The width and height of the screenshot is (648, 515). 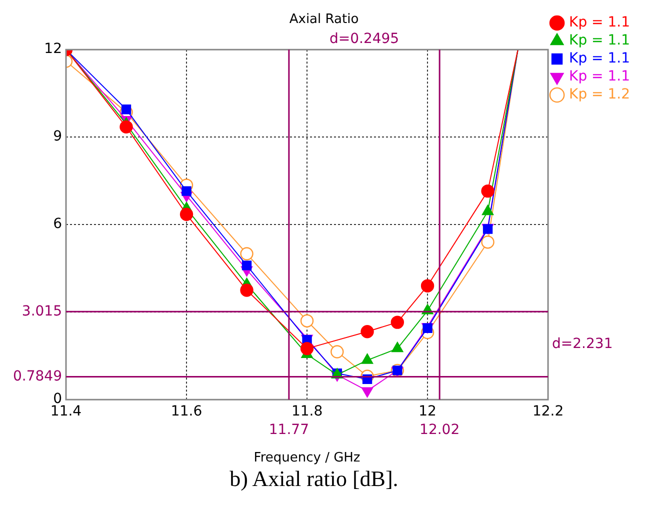 What do you see at coordinates (314, 479) in the screenshot?
I see `text: b) Axial ratio [dB].` at bounding box center [314, 479].